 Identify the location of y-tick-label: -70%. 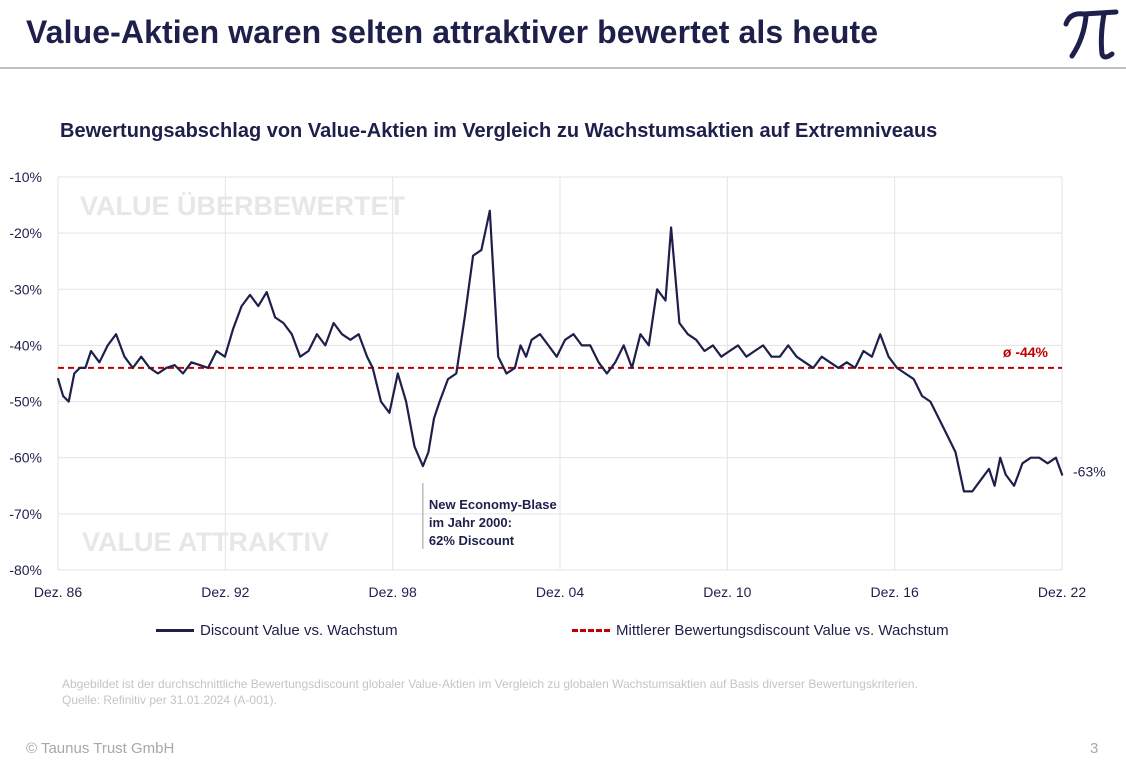
(25, 514).